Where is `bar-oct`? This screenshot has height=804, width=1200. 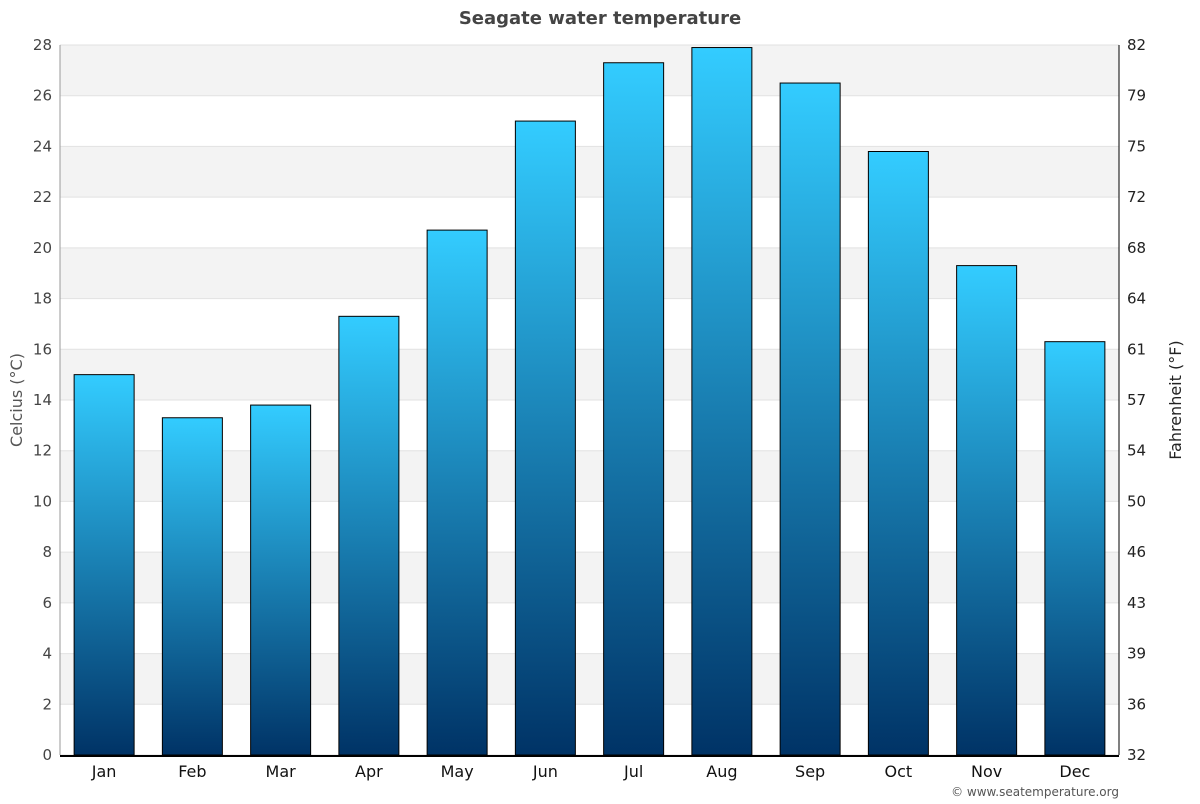 bar-oct is located at coordinates (898, 453).